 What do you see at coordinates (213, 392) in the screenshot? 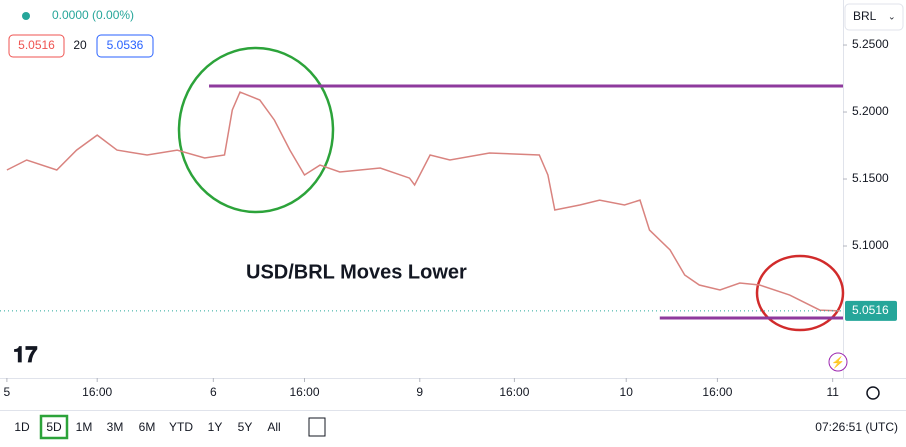
I see `x-tick-label: 6` at bounding box center [213, 392].